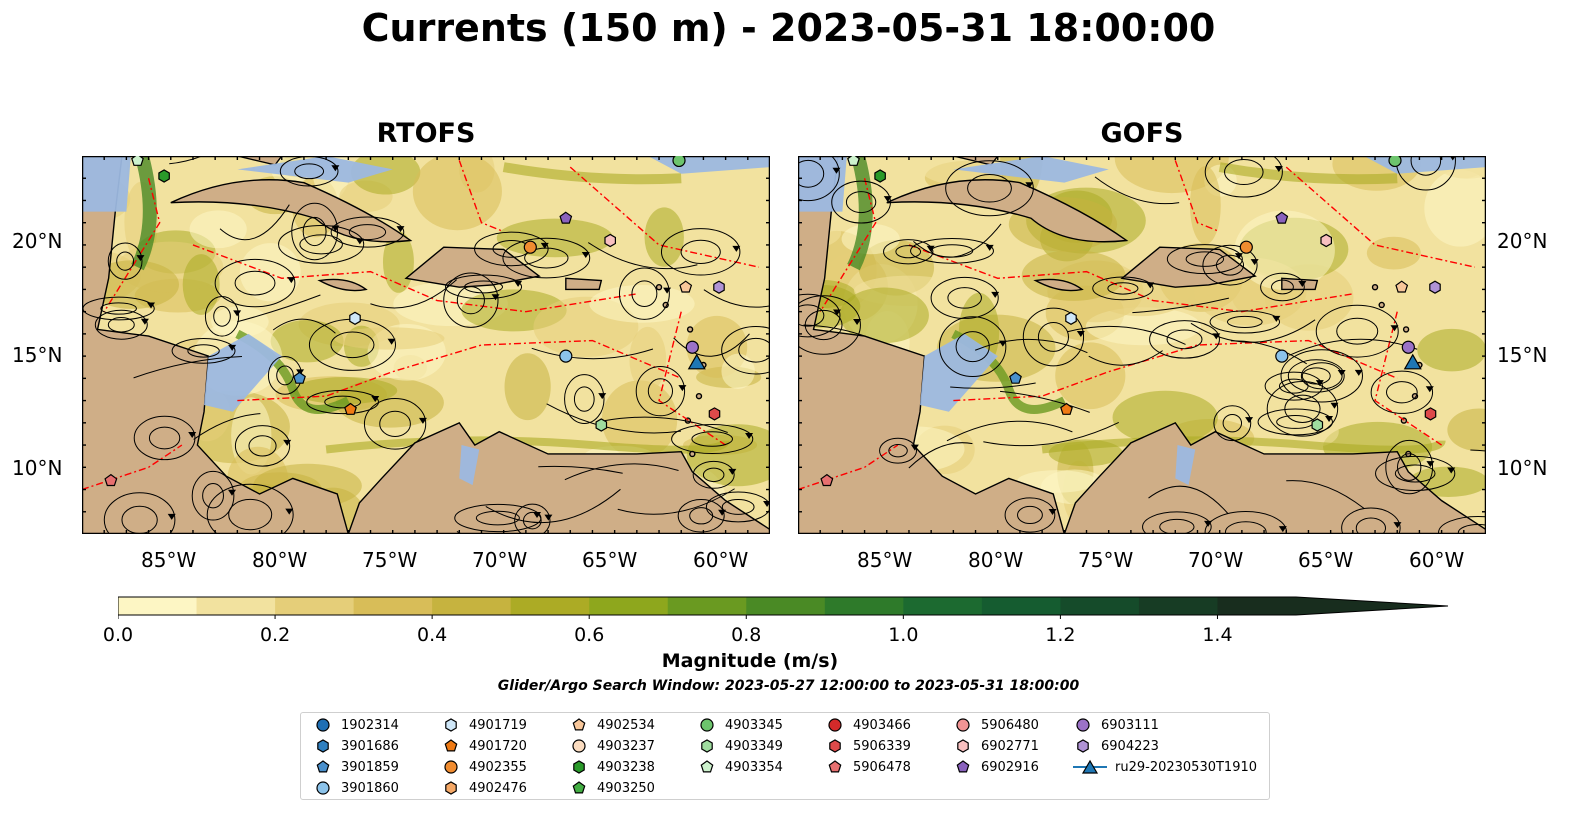  What do you see at coordinates (882, 725) in the screenshot?
I see `legend-label: 4903466` at bounding box center [882, 725].